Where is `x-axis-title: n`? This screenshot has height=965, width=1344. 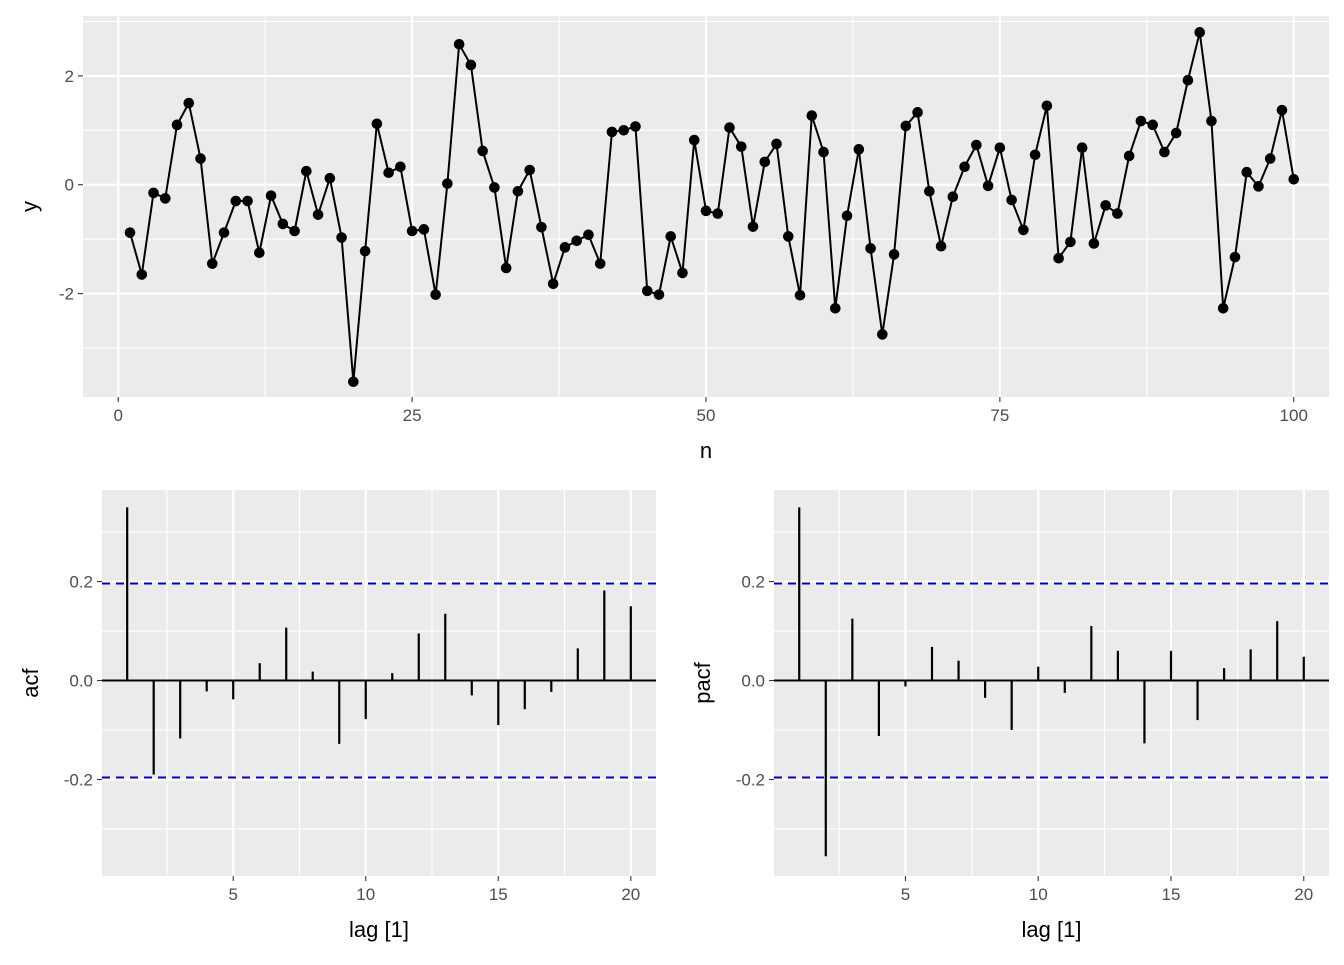
x-axis-title: n is located at coordinates (706, 450).